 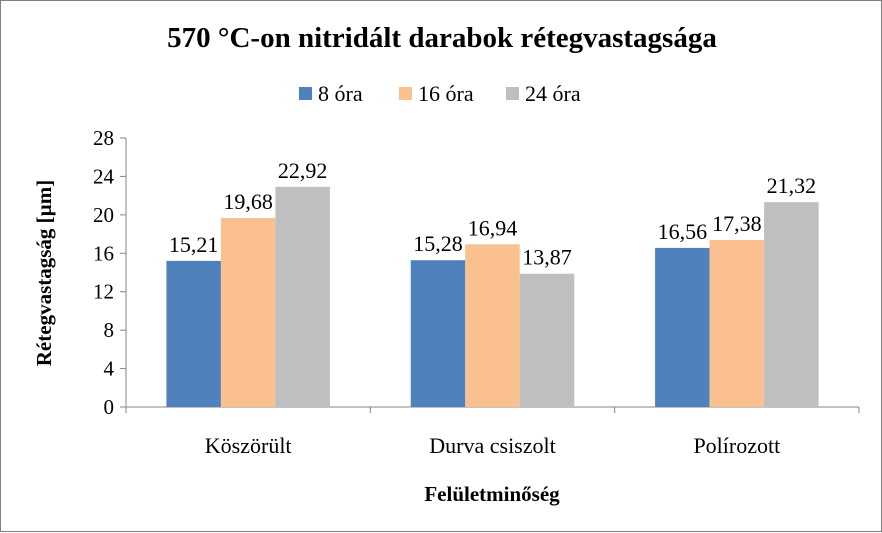 I want to click on y-tick-label: 24, so click(x=104, y=176).